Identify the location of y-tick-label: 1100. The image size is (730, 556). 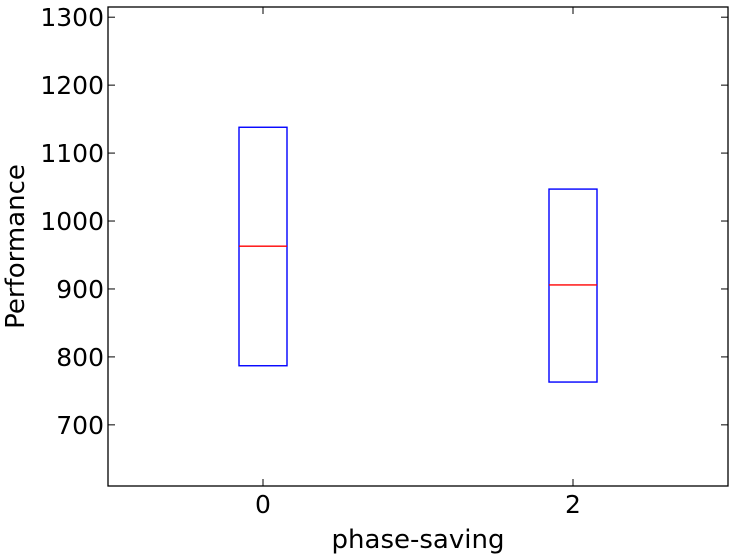
(72, 153).